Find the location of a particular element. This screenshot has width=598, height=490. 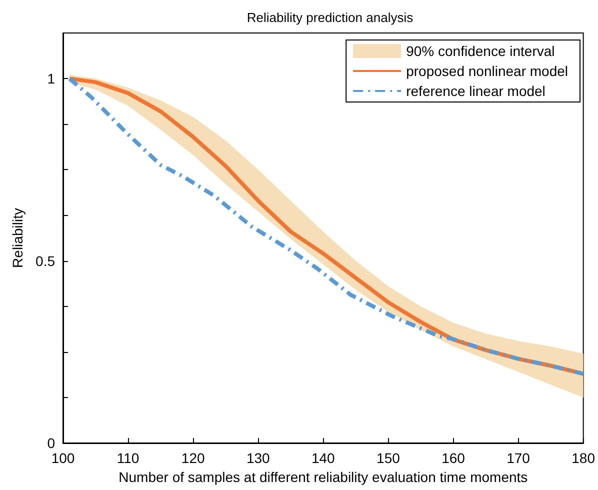

x-tick-label: 180 is located at coordinates (584, 458).